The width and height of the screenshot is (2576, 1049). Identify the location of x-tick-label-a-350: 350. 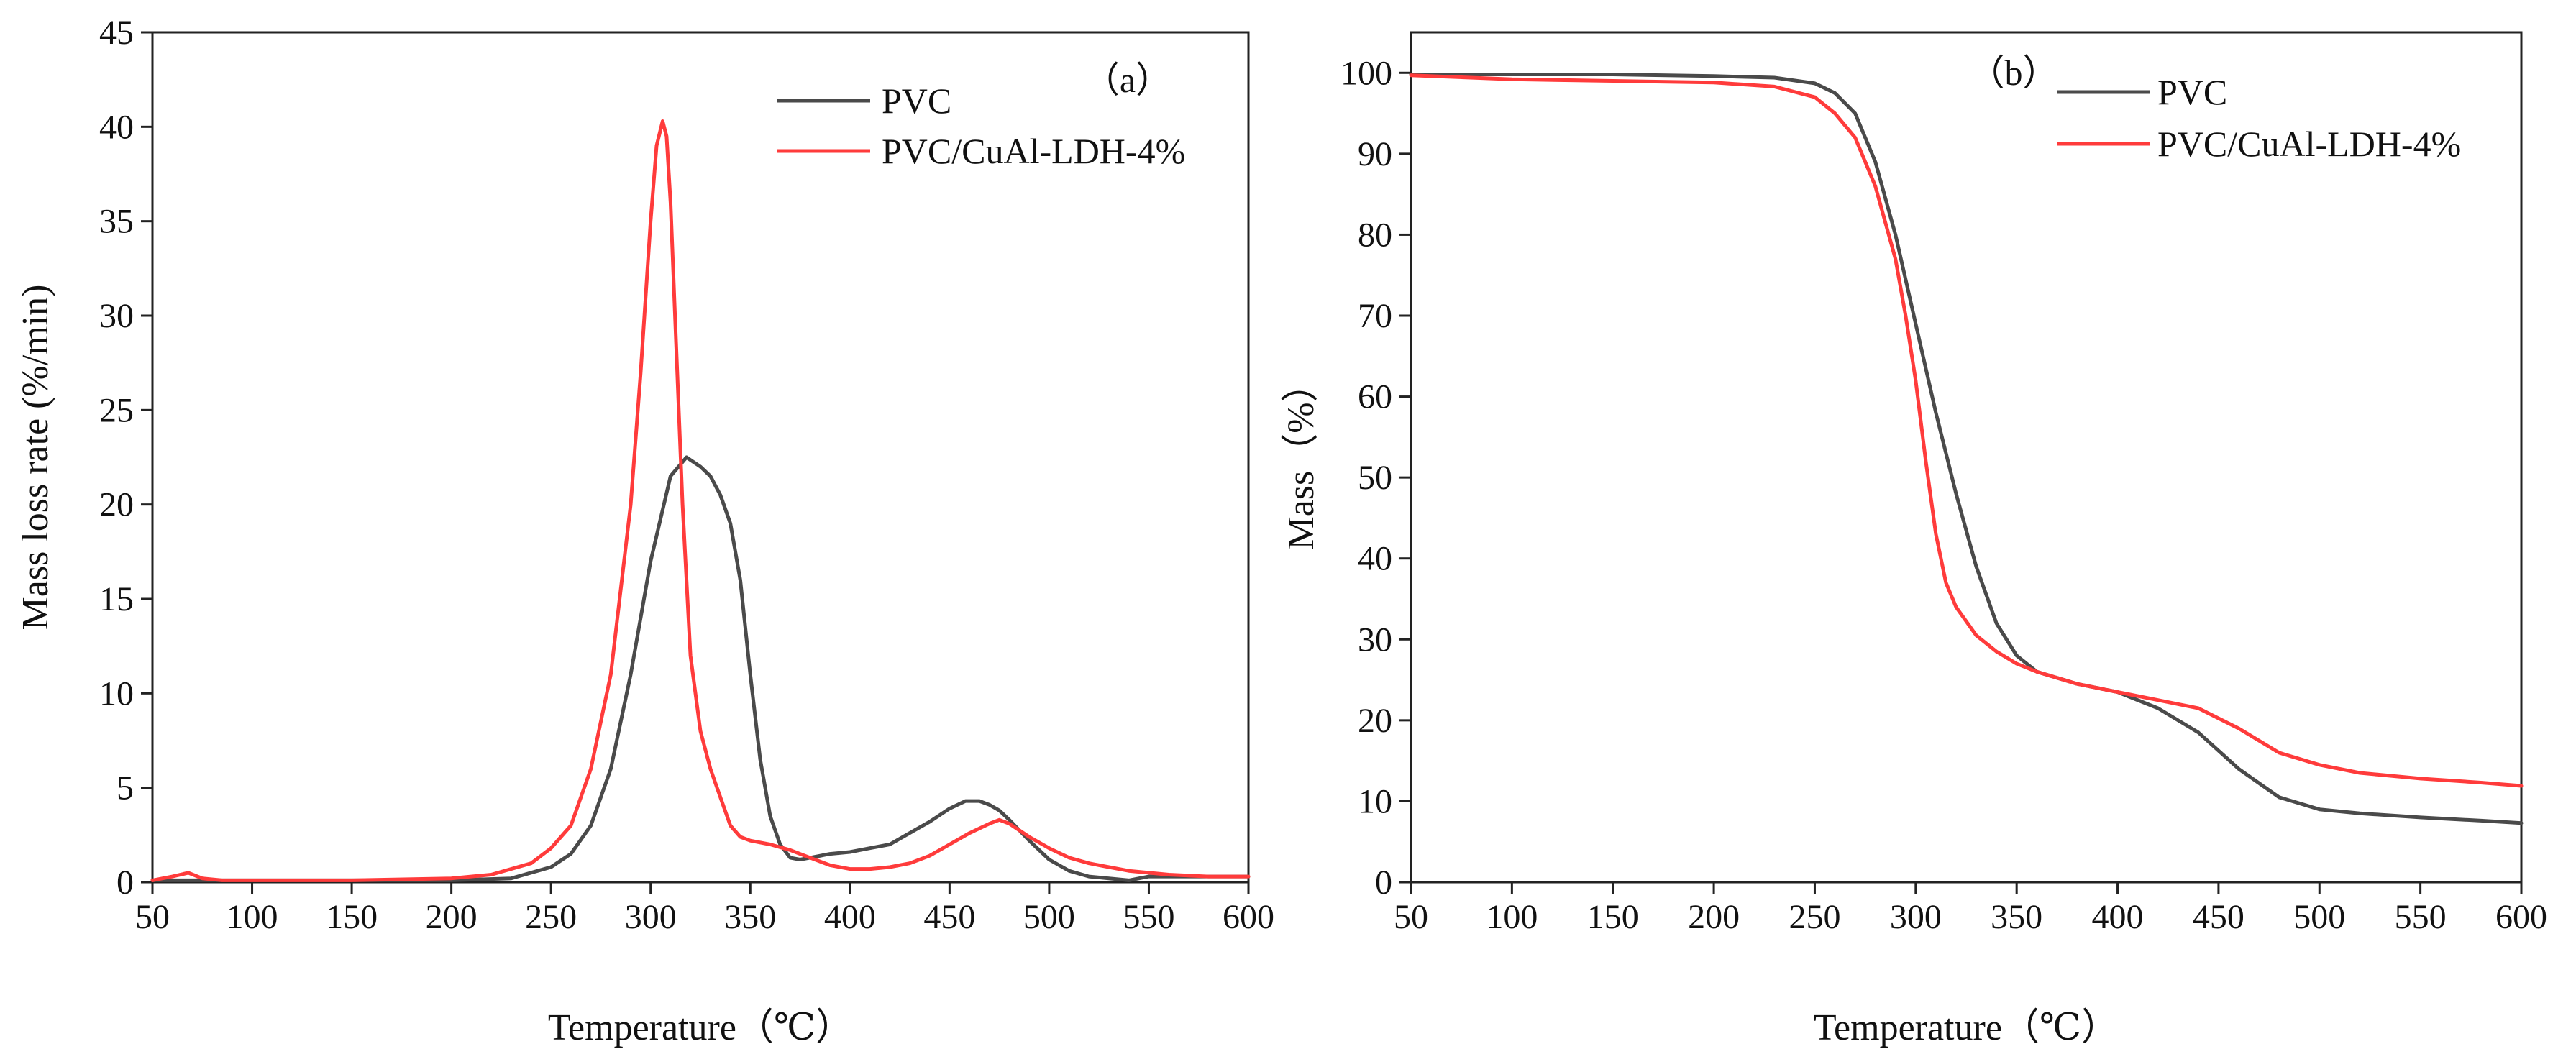
(750, 917).